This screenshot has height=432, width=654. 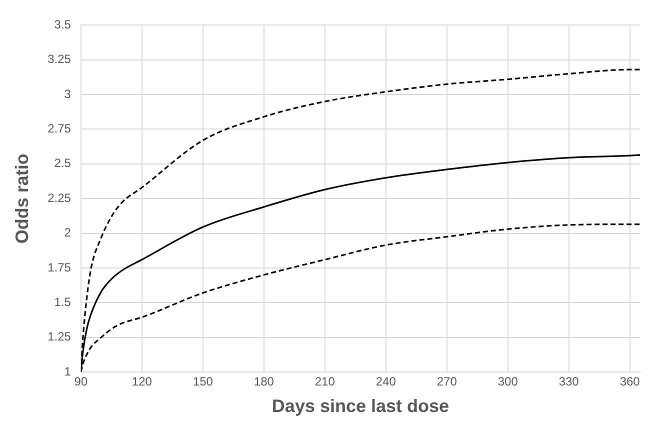 I want to click on x-tick-label: 180, so click(x=264, y=381).